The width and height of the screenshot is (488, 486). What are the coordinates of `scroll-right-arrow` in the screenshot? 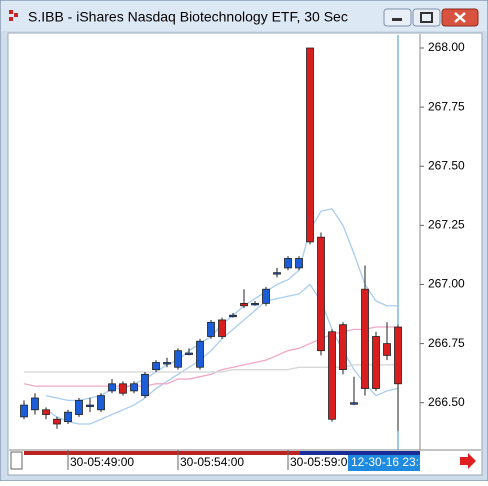 It's located at (468, 461).